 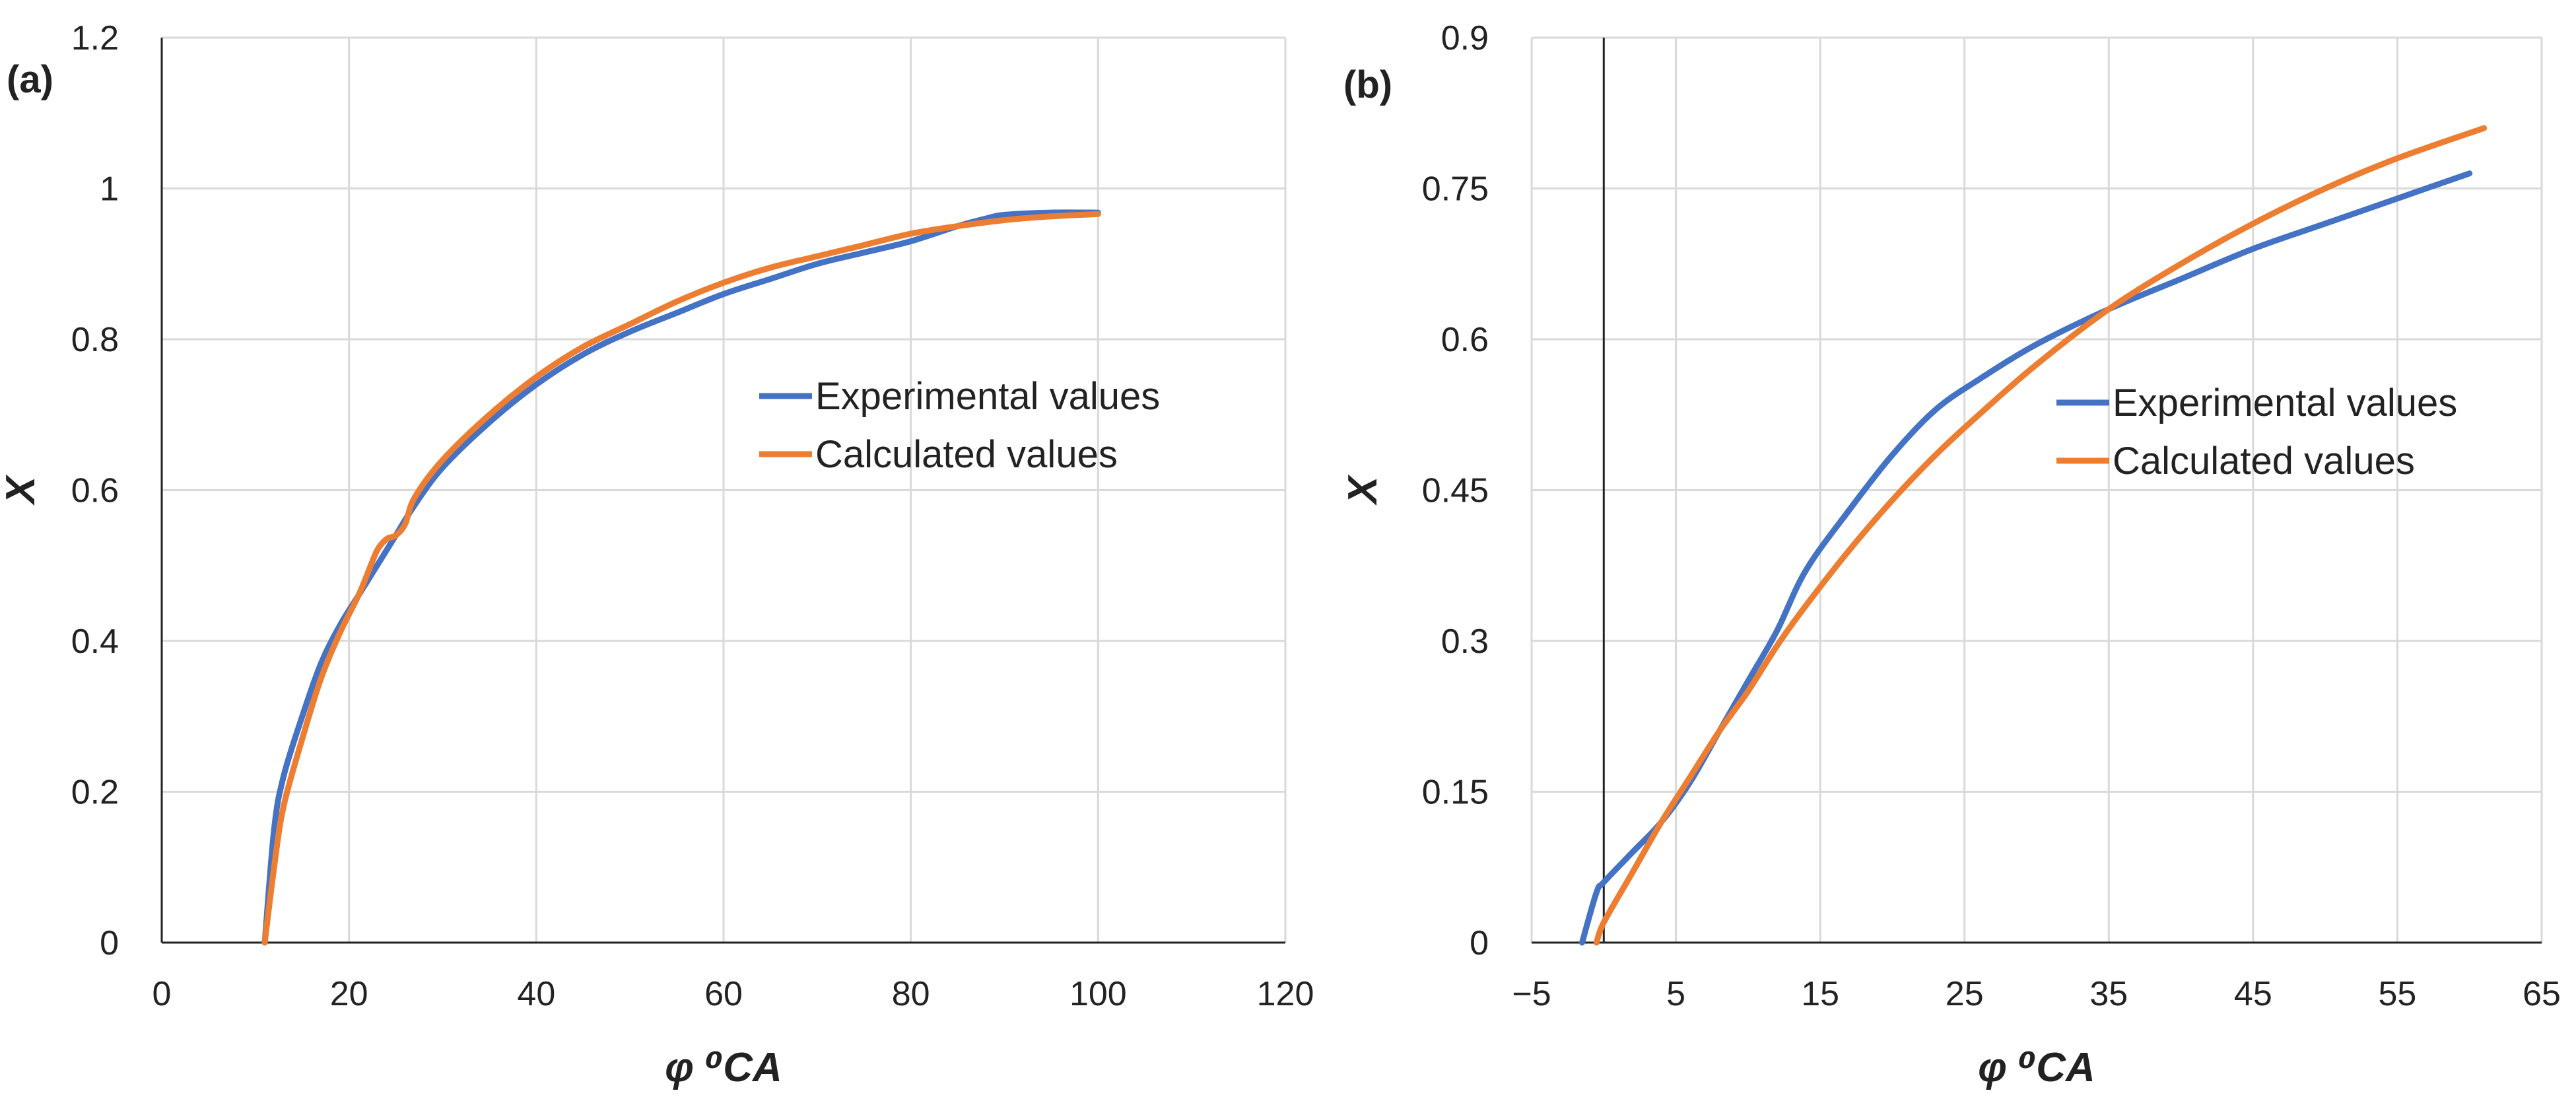 What do you see at coordinates (723, 994) in the screenshot?
I see `x-tick-label-a: 60` at bounding box center [723, 994].